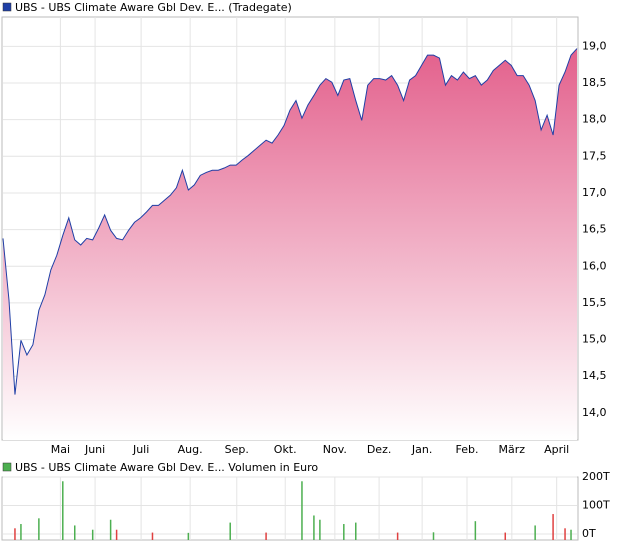 Image resolution: width=620 pixels, height=546 pixels. Describe the element at coordinates (594, 192) in the screenshot. I see `y-tick-label: 17,0` at that location.